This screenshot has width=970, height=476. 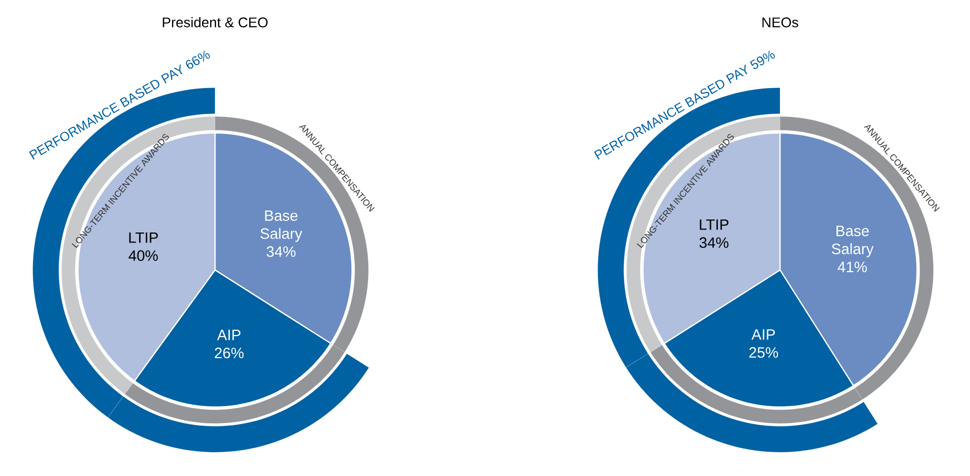 What do you see at coordinates (229, 353) in the screenshot?
I see `data-label: 26%` at bounding box center [229, 353].